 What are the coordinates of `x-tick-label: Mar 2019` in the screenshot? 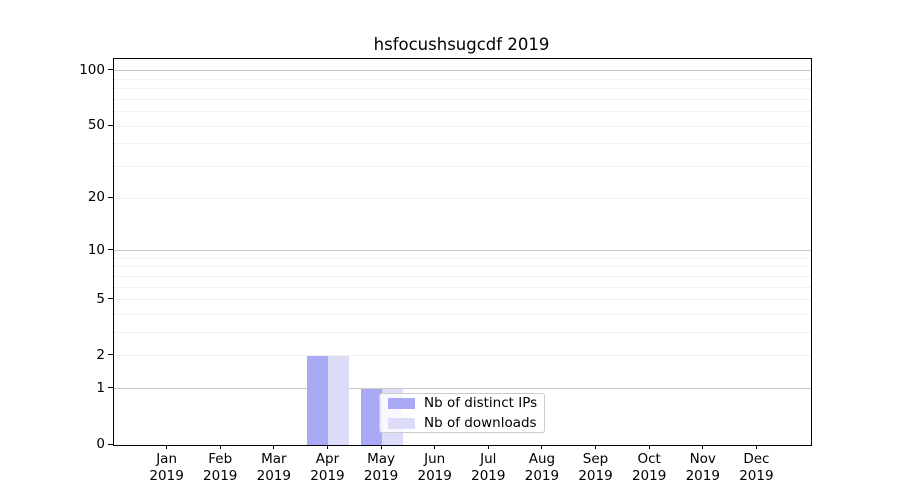 It's located at (274, 467).